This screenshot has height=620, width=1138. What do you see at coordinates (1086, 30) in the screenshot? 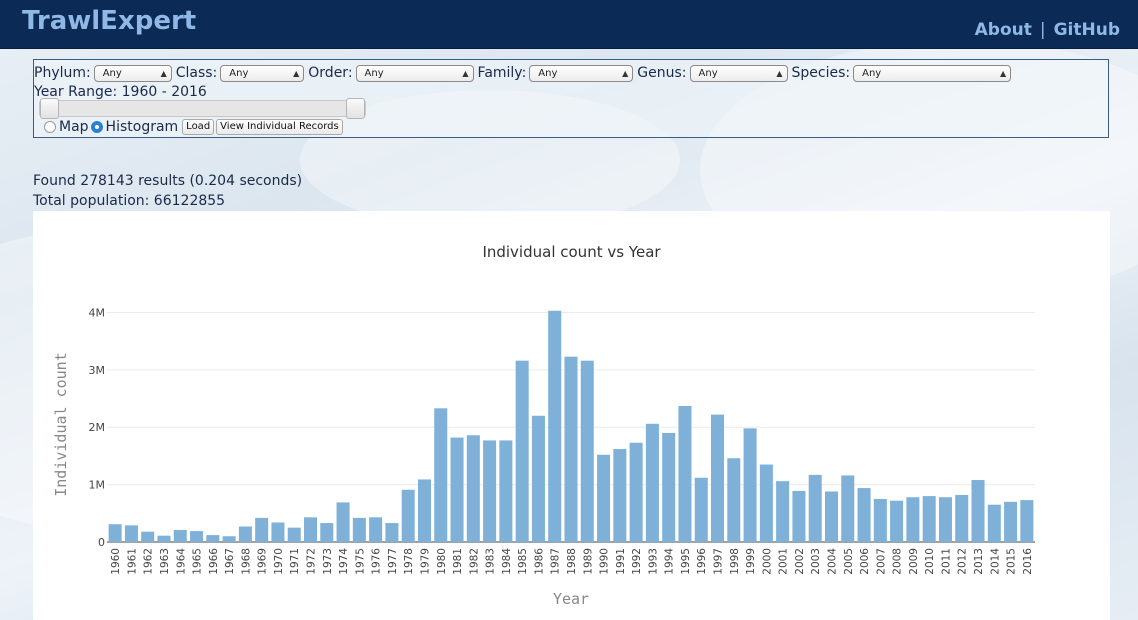
I see `github-link: GitHub` at bounding box center [1086, 30].